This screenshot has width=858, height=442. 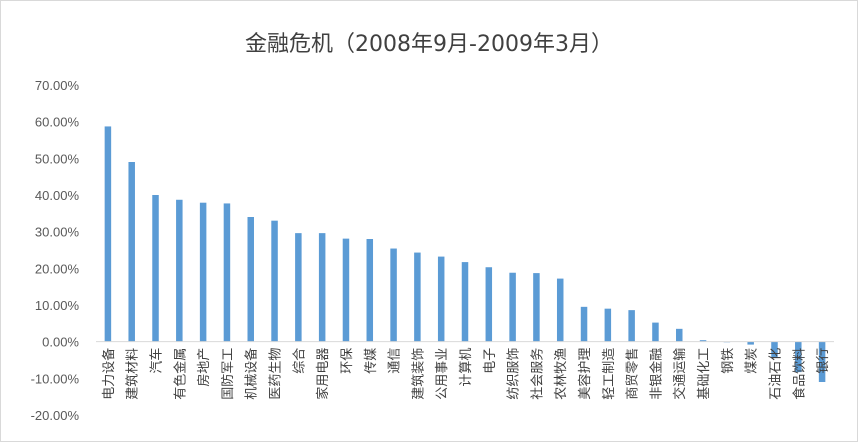 What do you see at coordinates (395, 361) in the screenshot?
I see `x-tick-label: 通信` at bounding box center [395, 361].